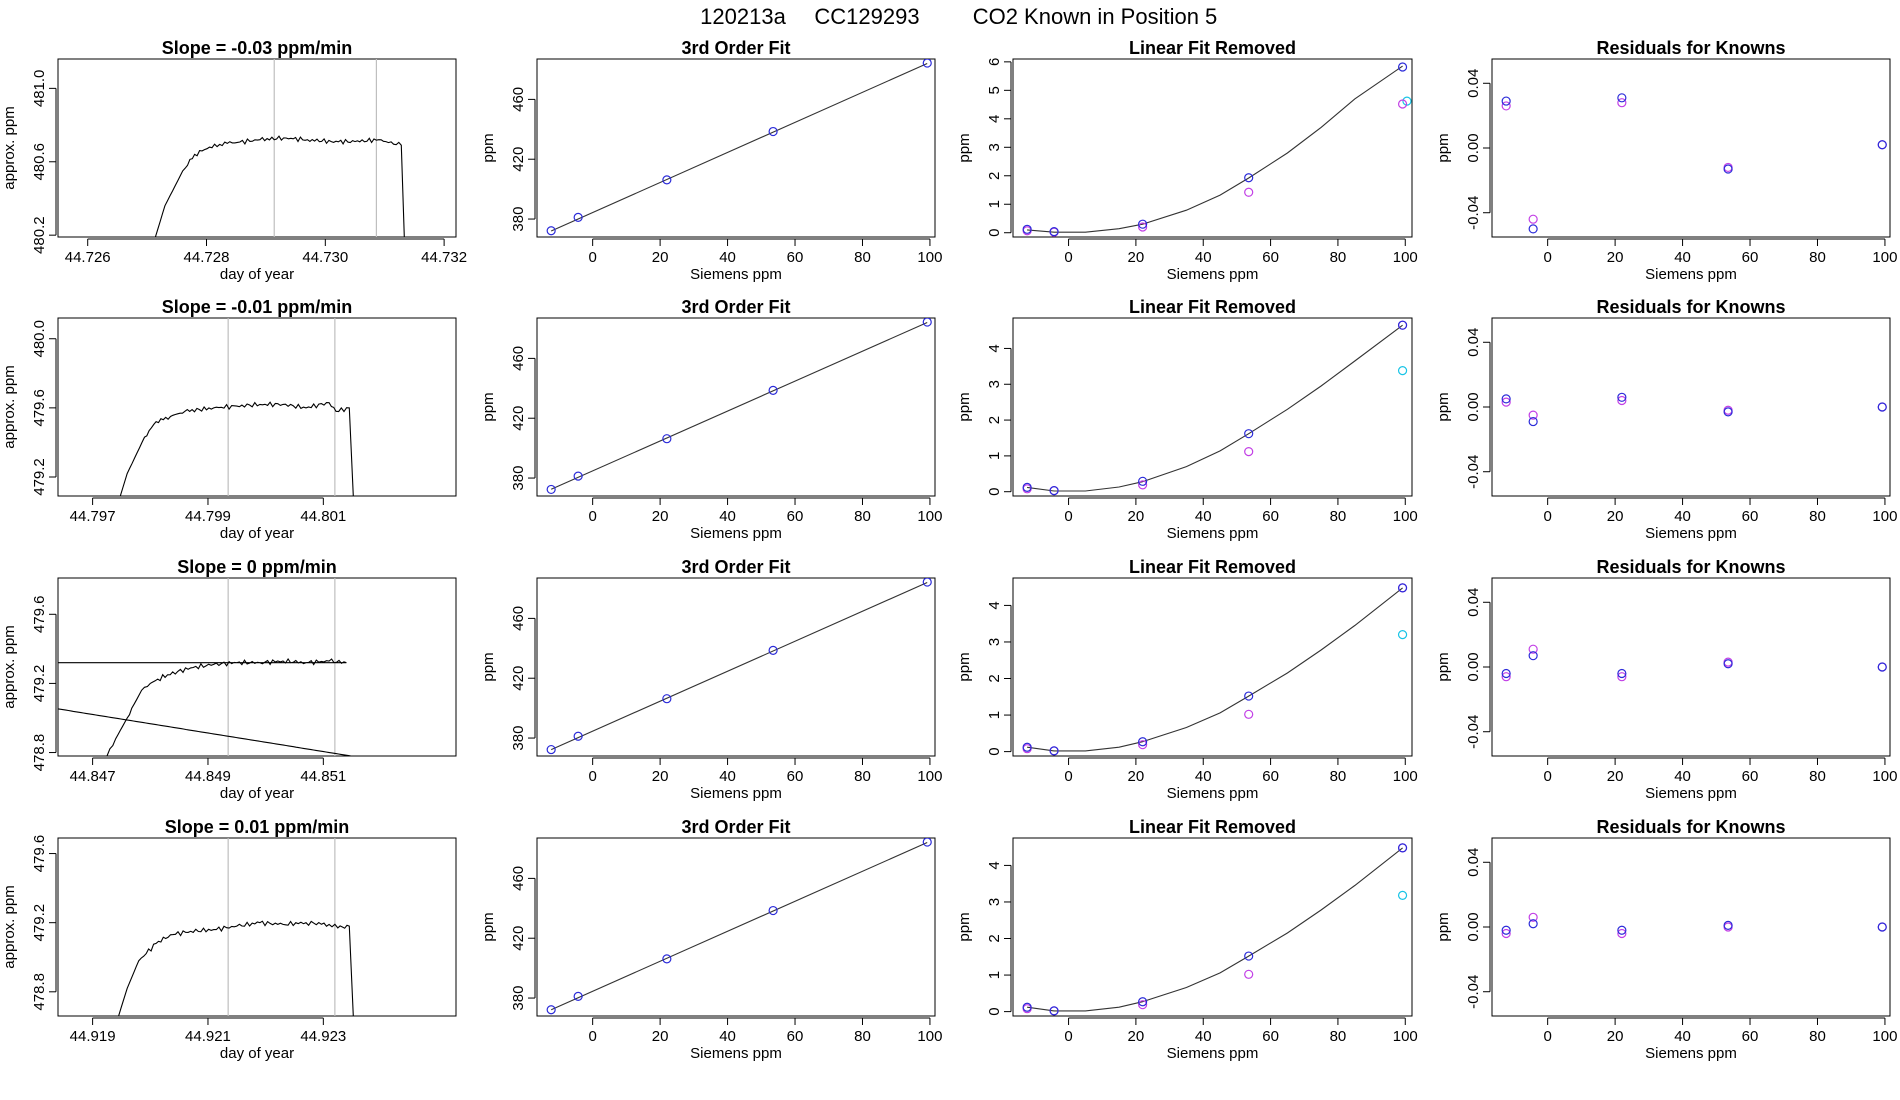 Image resolution: width=1900 pixels, height=1100 pixels. I want to click on plot-frame, so click(1691, 407).